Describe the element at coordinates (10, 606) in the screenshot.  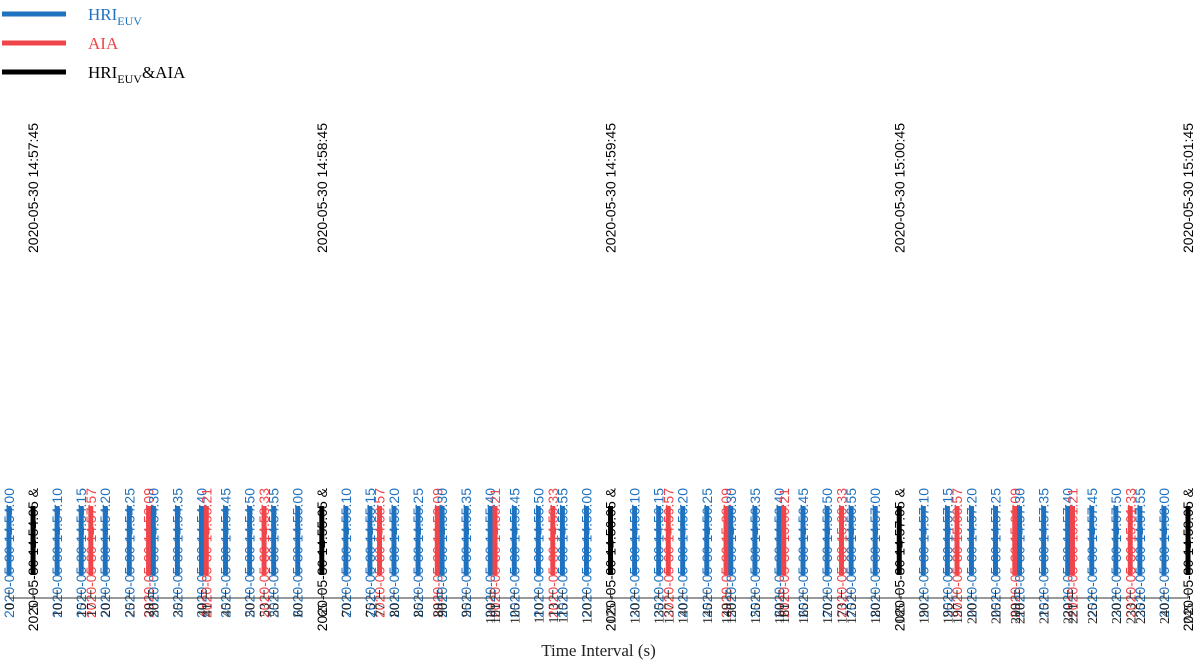
I see `x-tick-label: 0` at that location.